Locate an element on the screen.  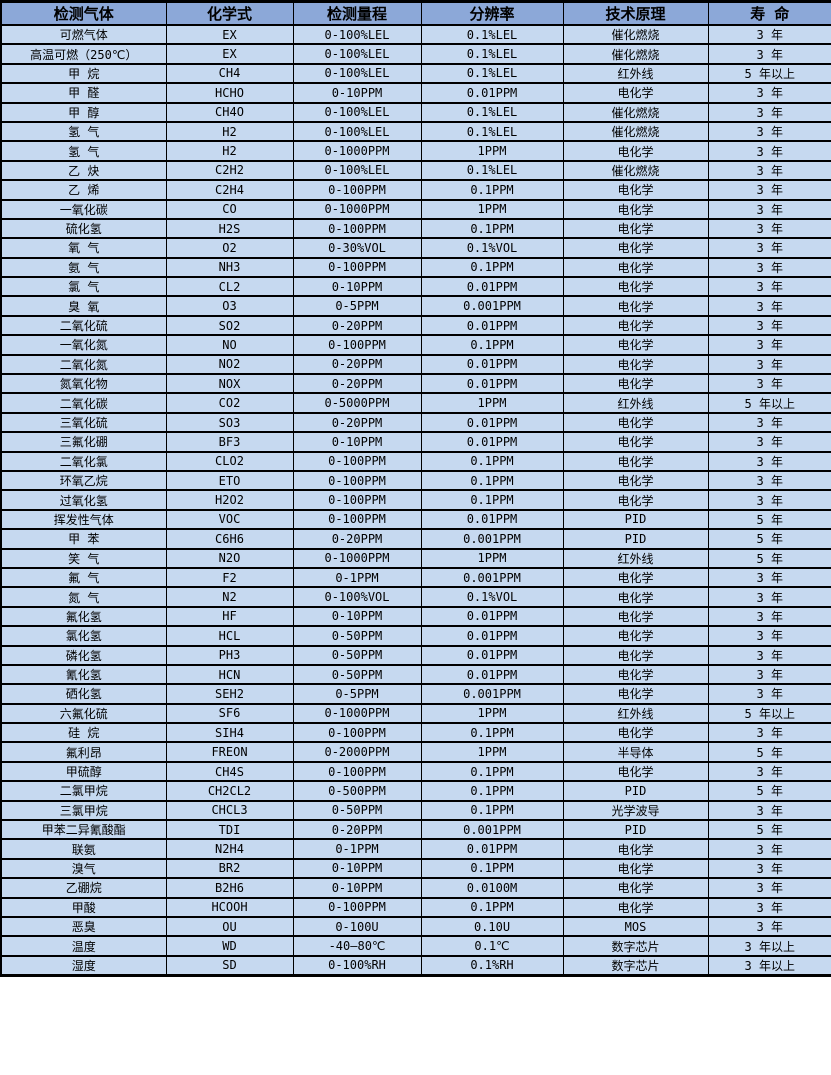
formula-cell: HCL is located at coordinates (229, 636).